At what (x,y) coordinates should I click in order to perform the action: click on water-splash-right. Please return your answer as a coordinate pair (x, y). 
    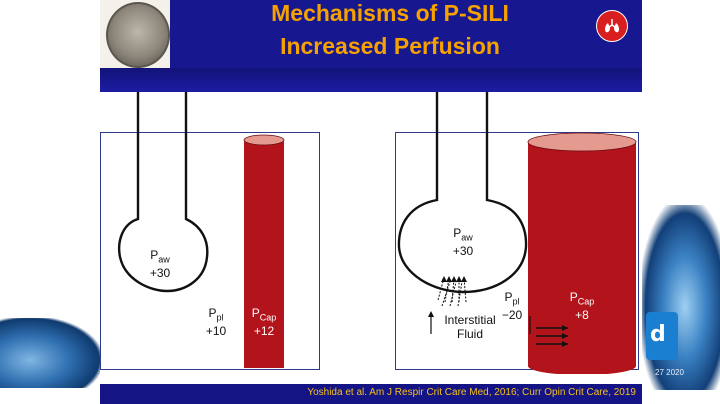
    Looking at the image, I should click on (681, 297).